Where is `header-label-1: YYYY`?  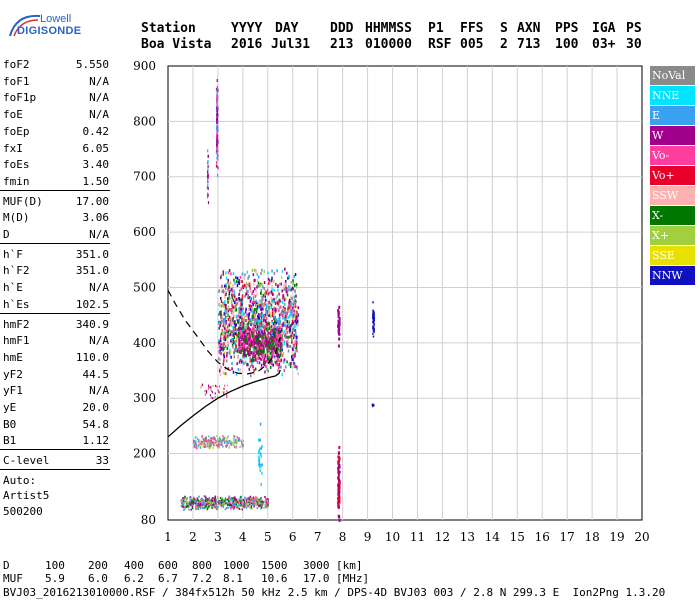
header-label-1: YYYY is located at coordinates (247, 28).